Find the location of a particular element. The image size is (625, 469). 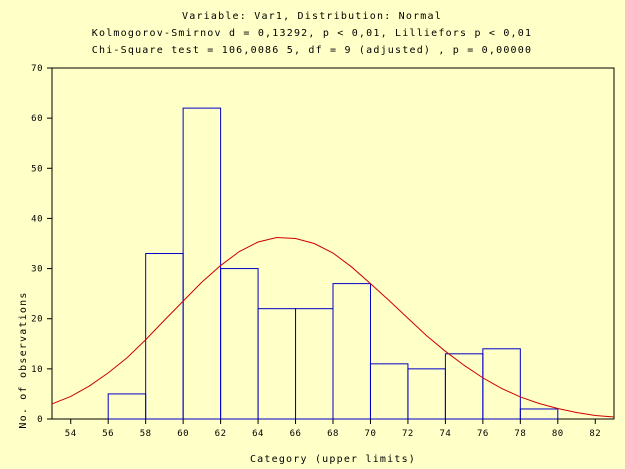

x-tick-label: 78 is located at coordinates (520, 434).